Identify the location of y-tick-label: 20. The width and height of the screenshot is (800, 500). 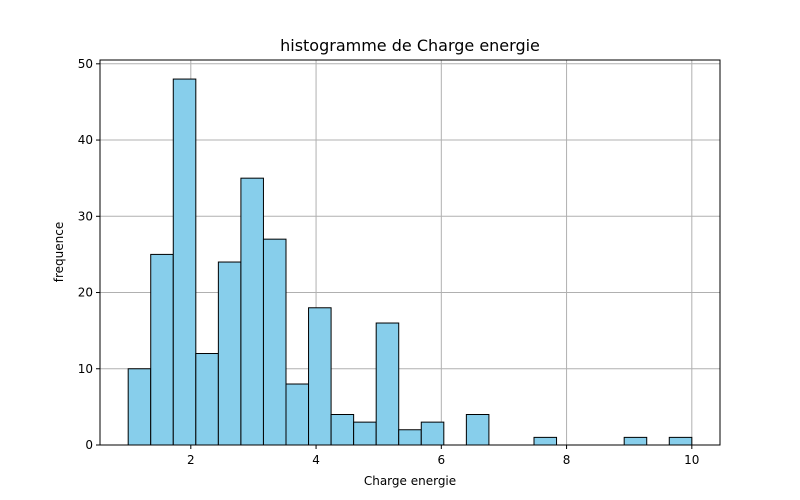
(85, 293).